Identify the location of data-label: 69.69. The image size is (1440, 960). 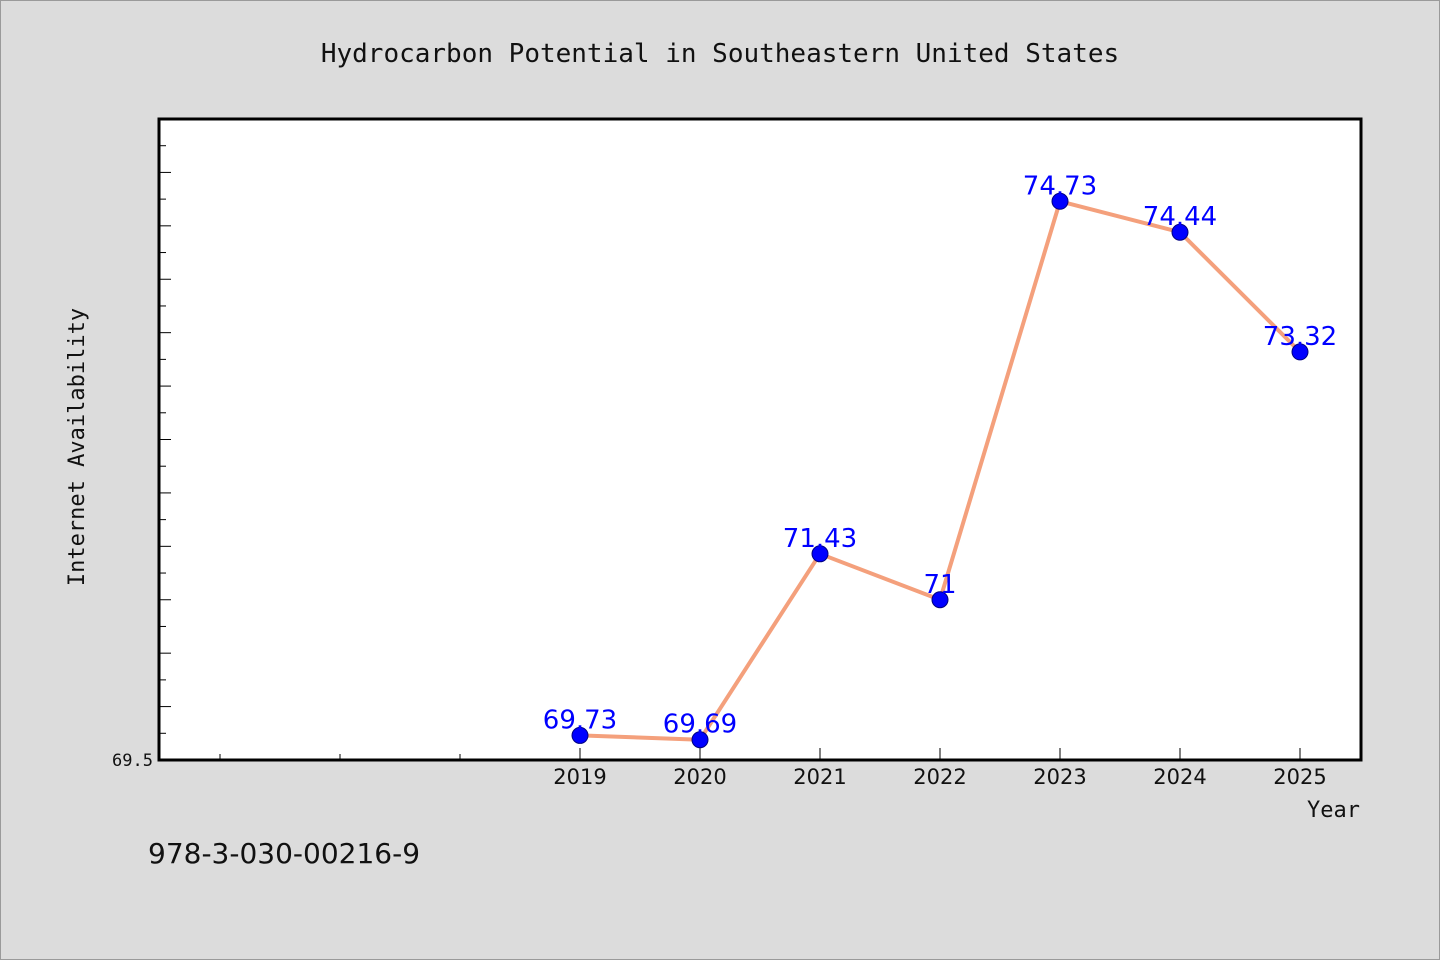
(700, 725).